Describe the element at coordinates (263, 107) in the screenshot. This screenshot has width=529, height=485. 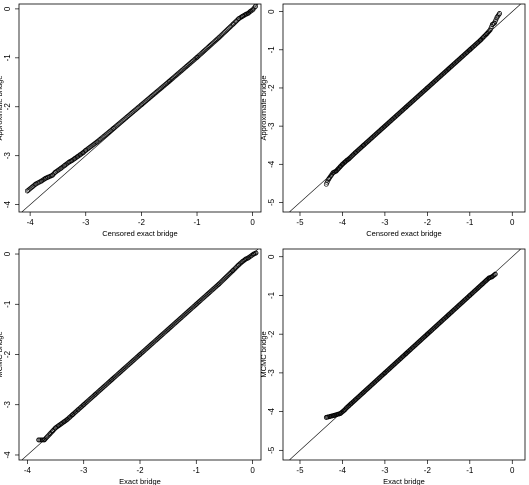
I see `y-axis-label: Approximate bridge` at that location.